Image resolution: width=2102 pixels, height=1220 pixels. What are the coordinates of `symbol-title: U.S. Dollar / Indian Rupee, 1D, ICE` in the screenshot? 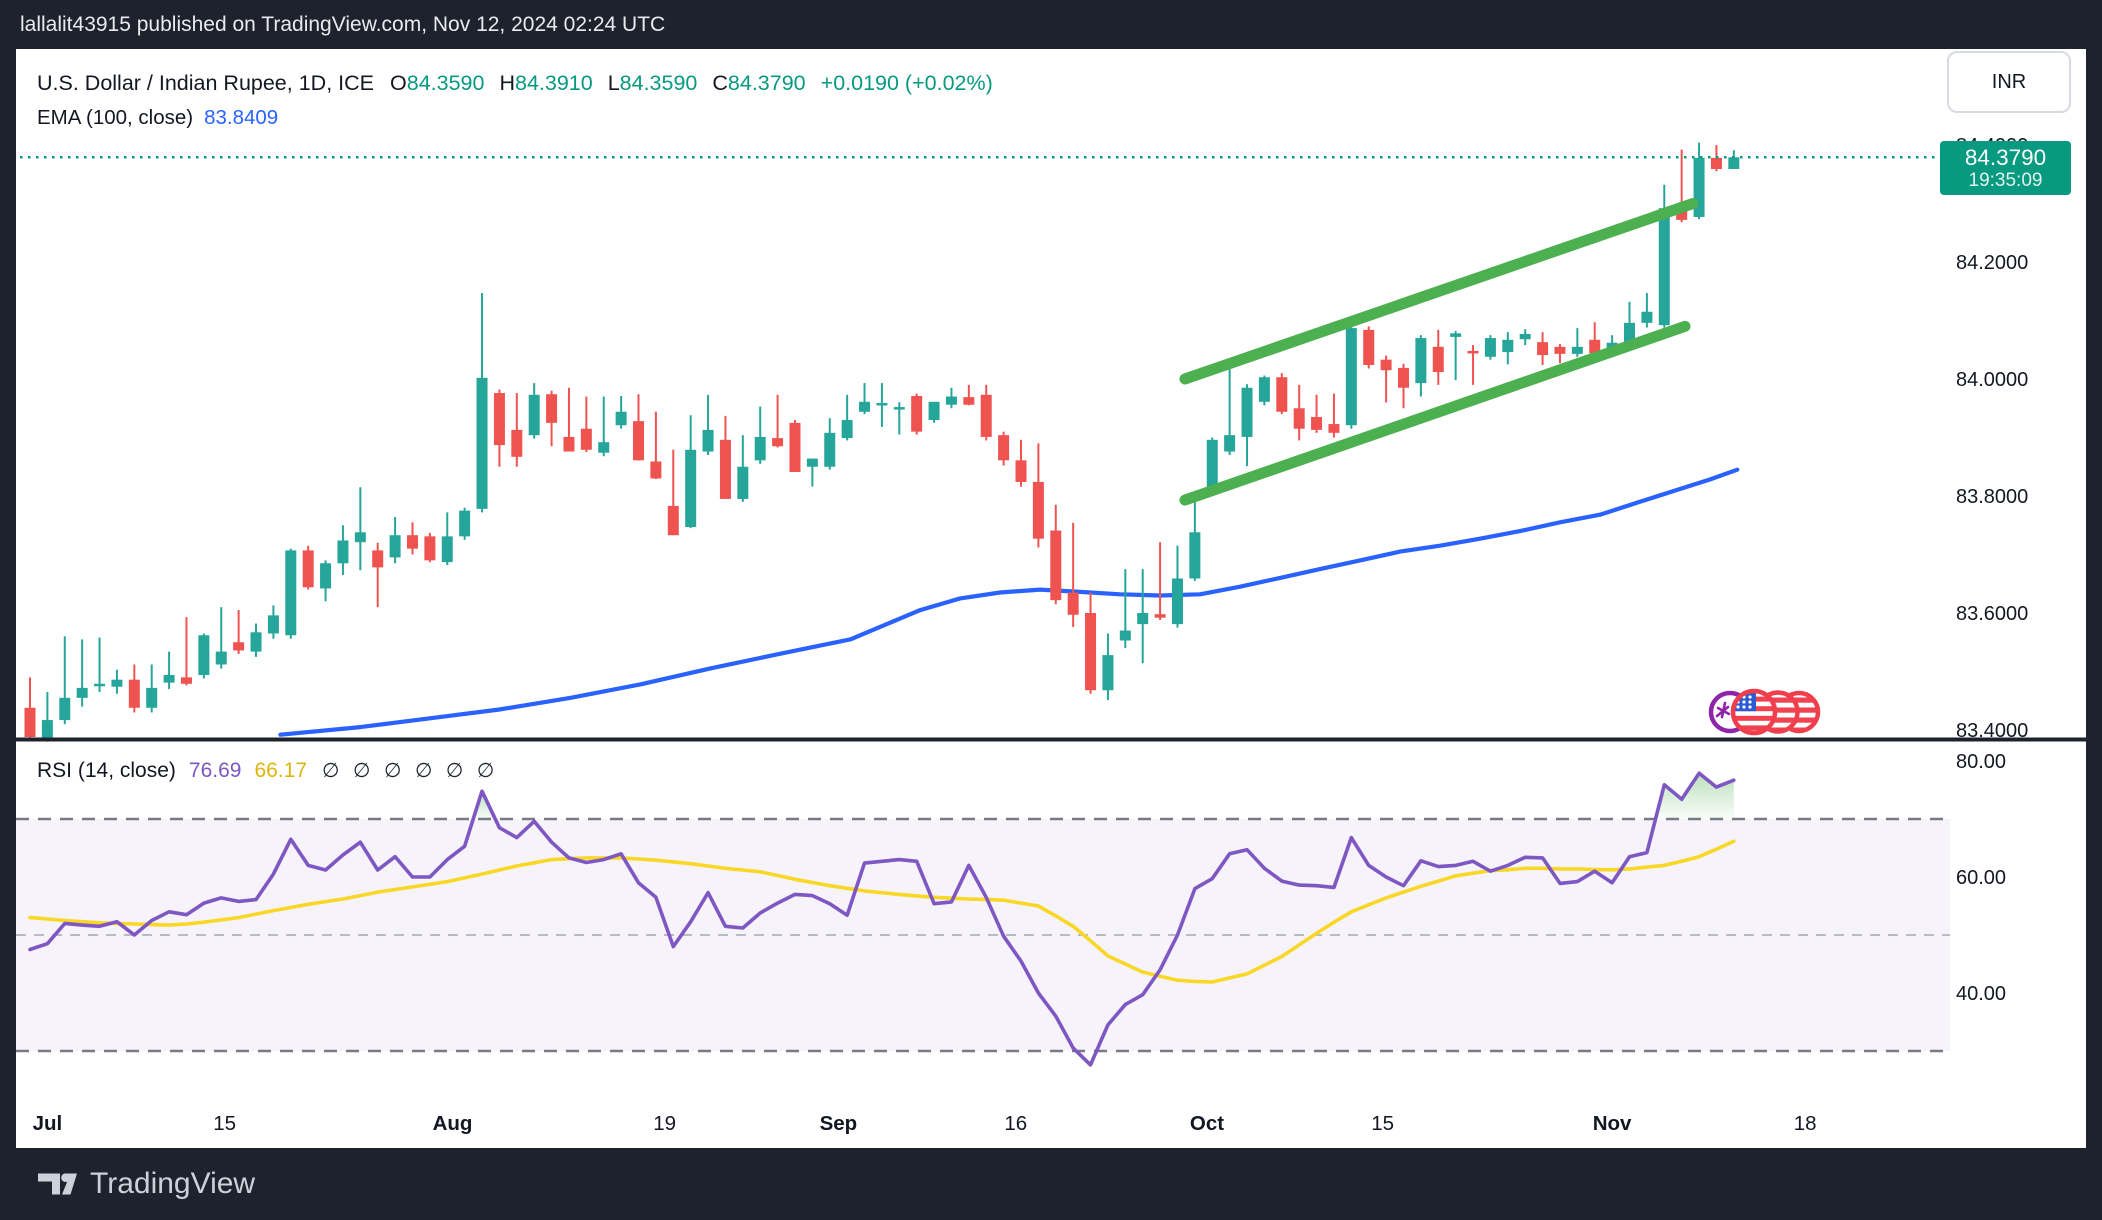 It's located at (205, 83).